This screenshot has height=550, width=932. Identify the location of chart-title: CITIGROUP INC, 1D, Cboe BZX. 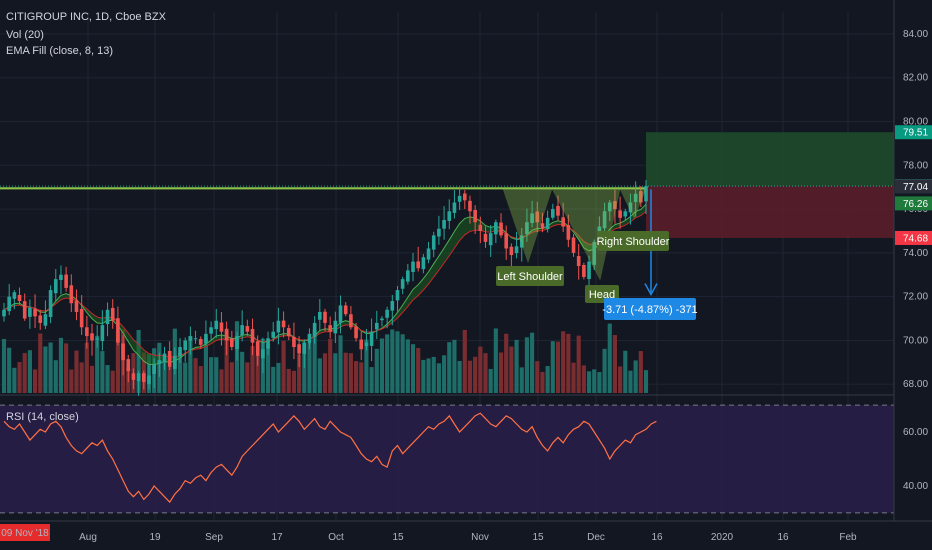
(86, 17).